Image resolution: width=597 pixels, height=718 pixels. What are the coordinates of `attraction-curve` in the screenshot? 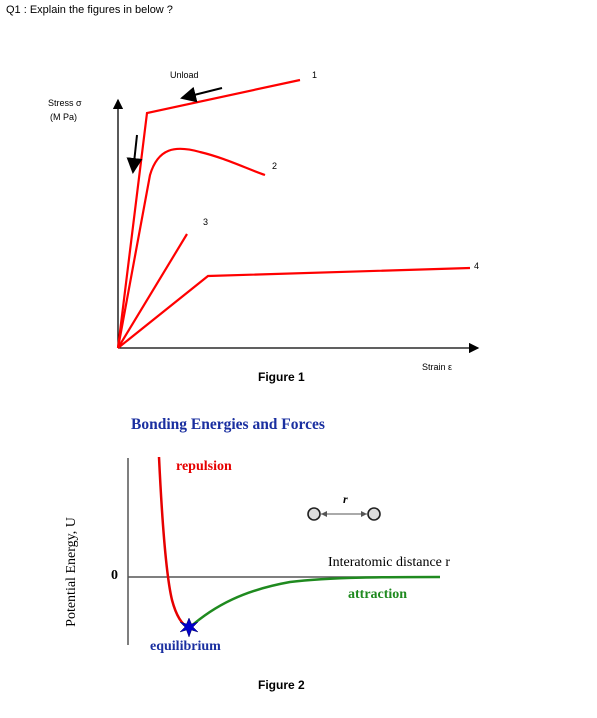 It's located at (314, 602).